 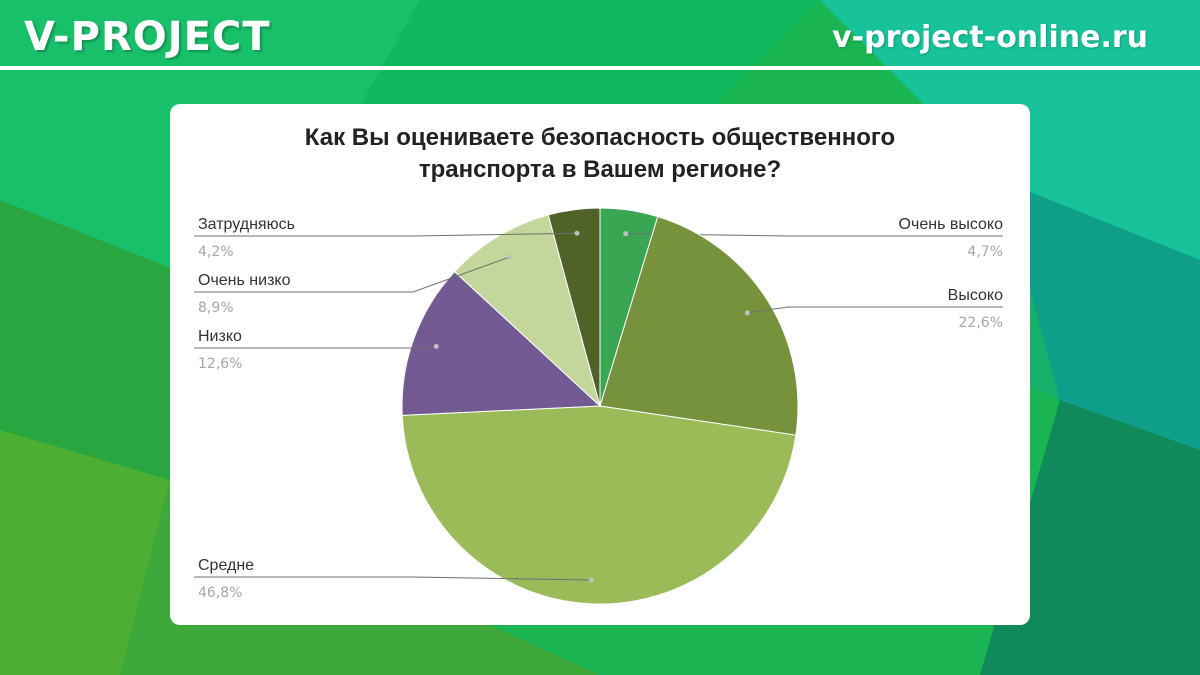 I want to click on slice-label: Высоко, so click(x=975, y=295).